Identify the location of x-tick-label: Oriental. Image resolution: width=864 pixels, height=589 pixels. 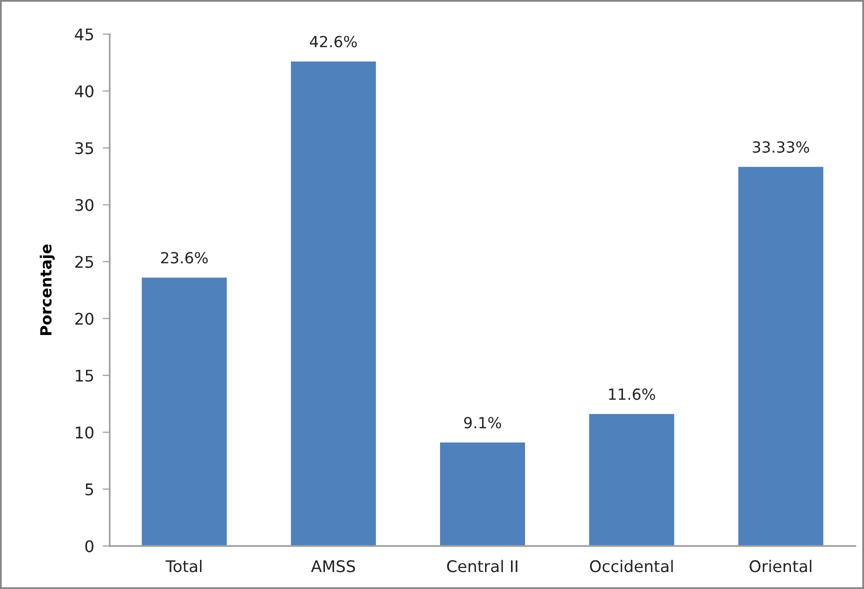
(781, 566).